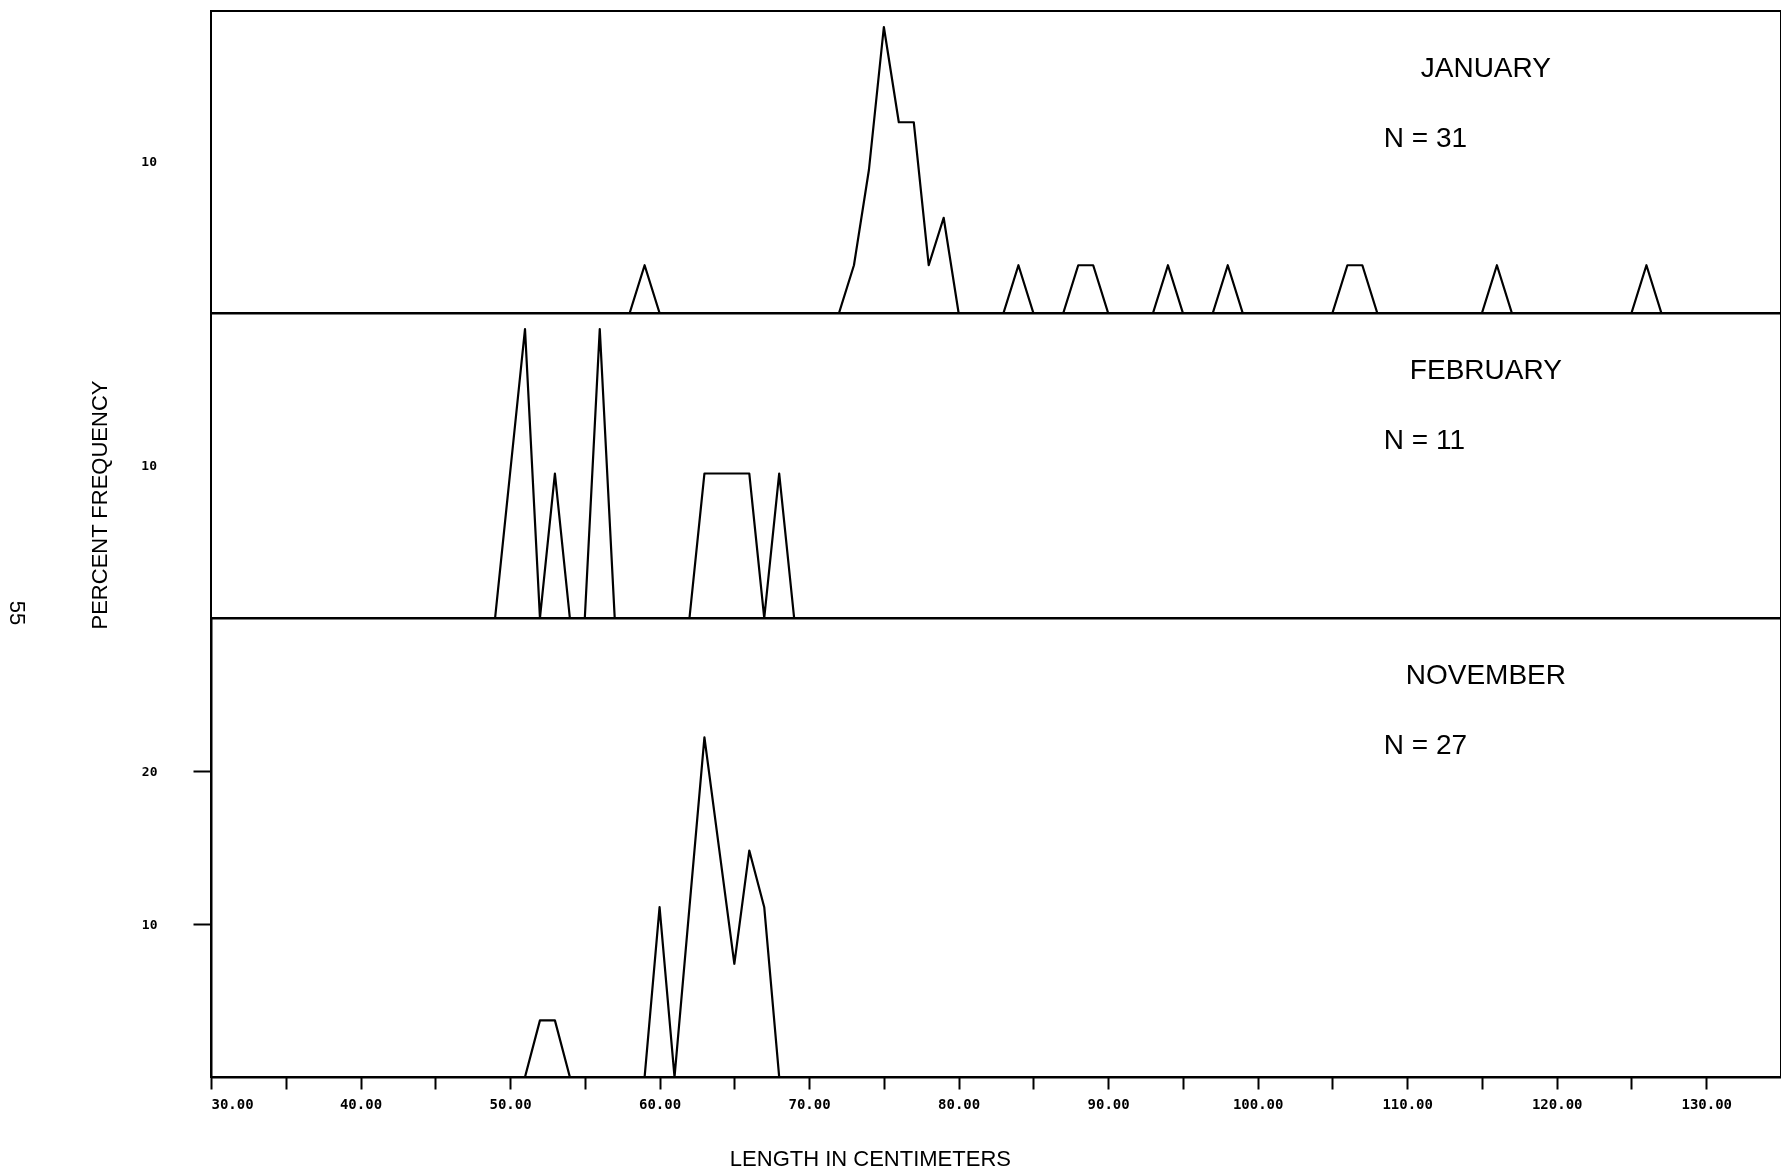  I want to click on text: N = 27, so click(1425, 744).